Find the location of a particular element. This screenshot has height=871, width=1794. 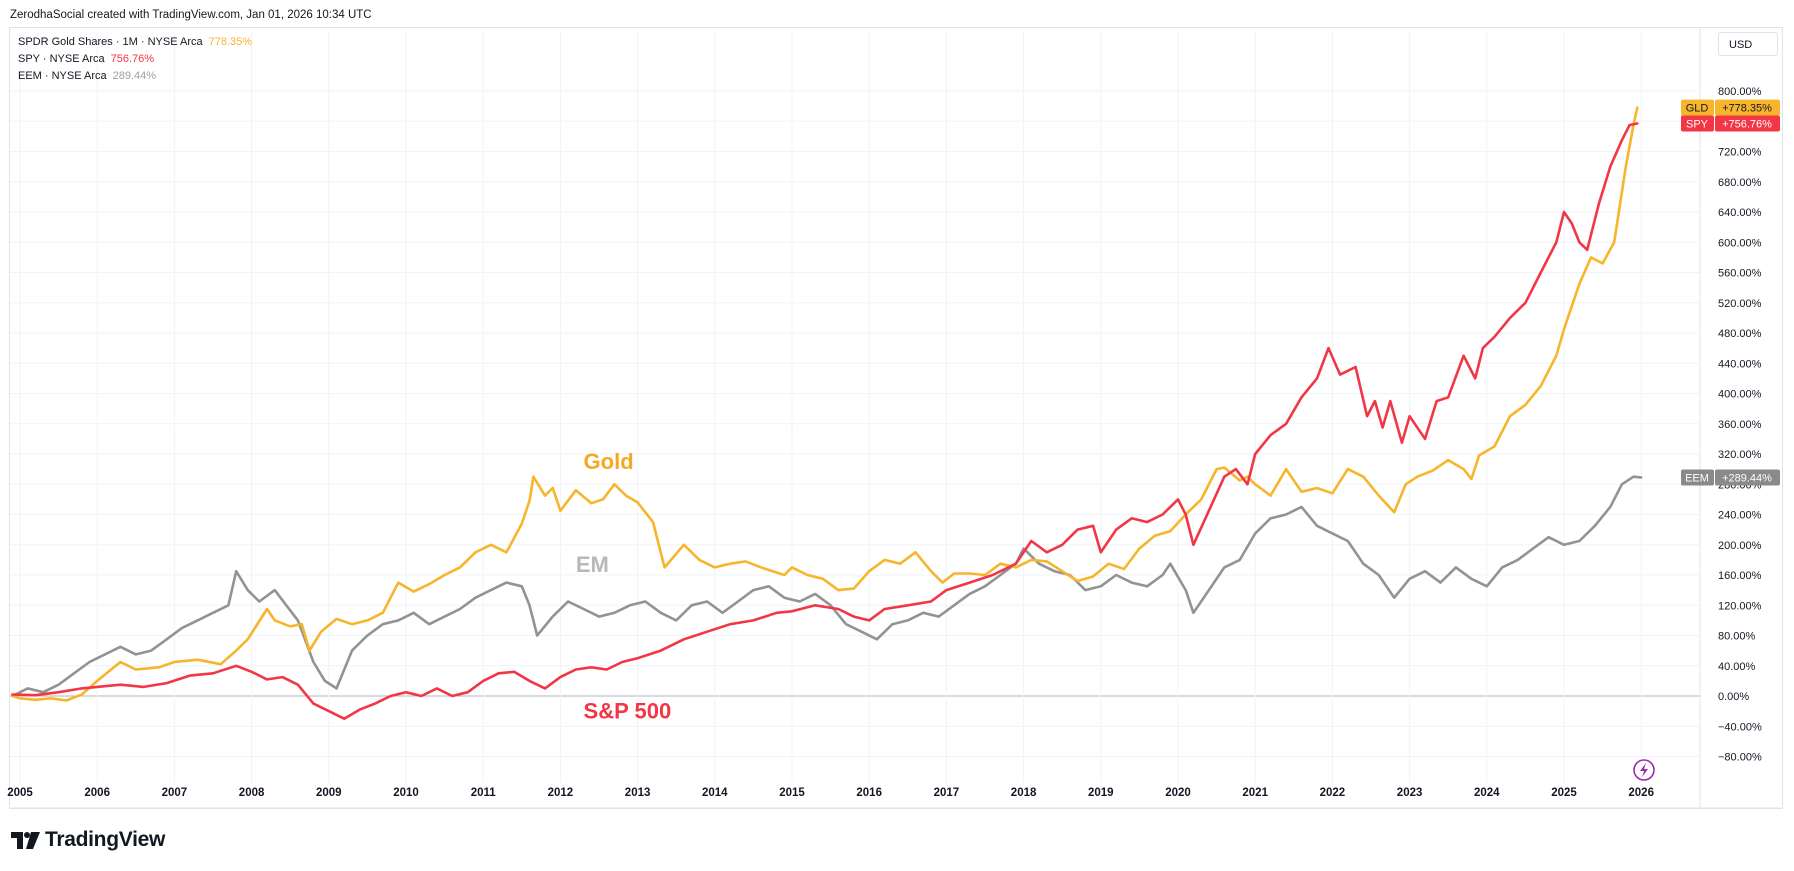

legend-spy-name: SPY · NYSE Arca is located at coordinates (61, 59).